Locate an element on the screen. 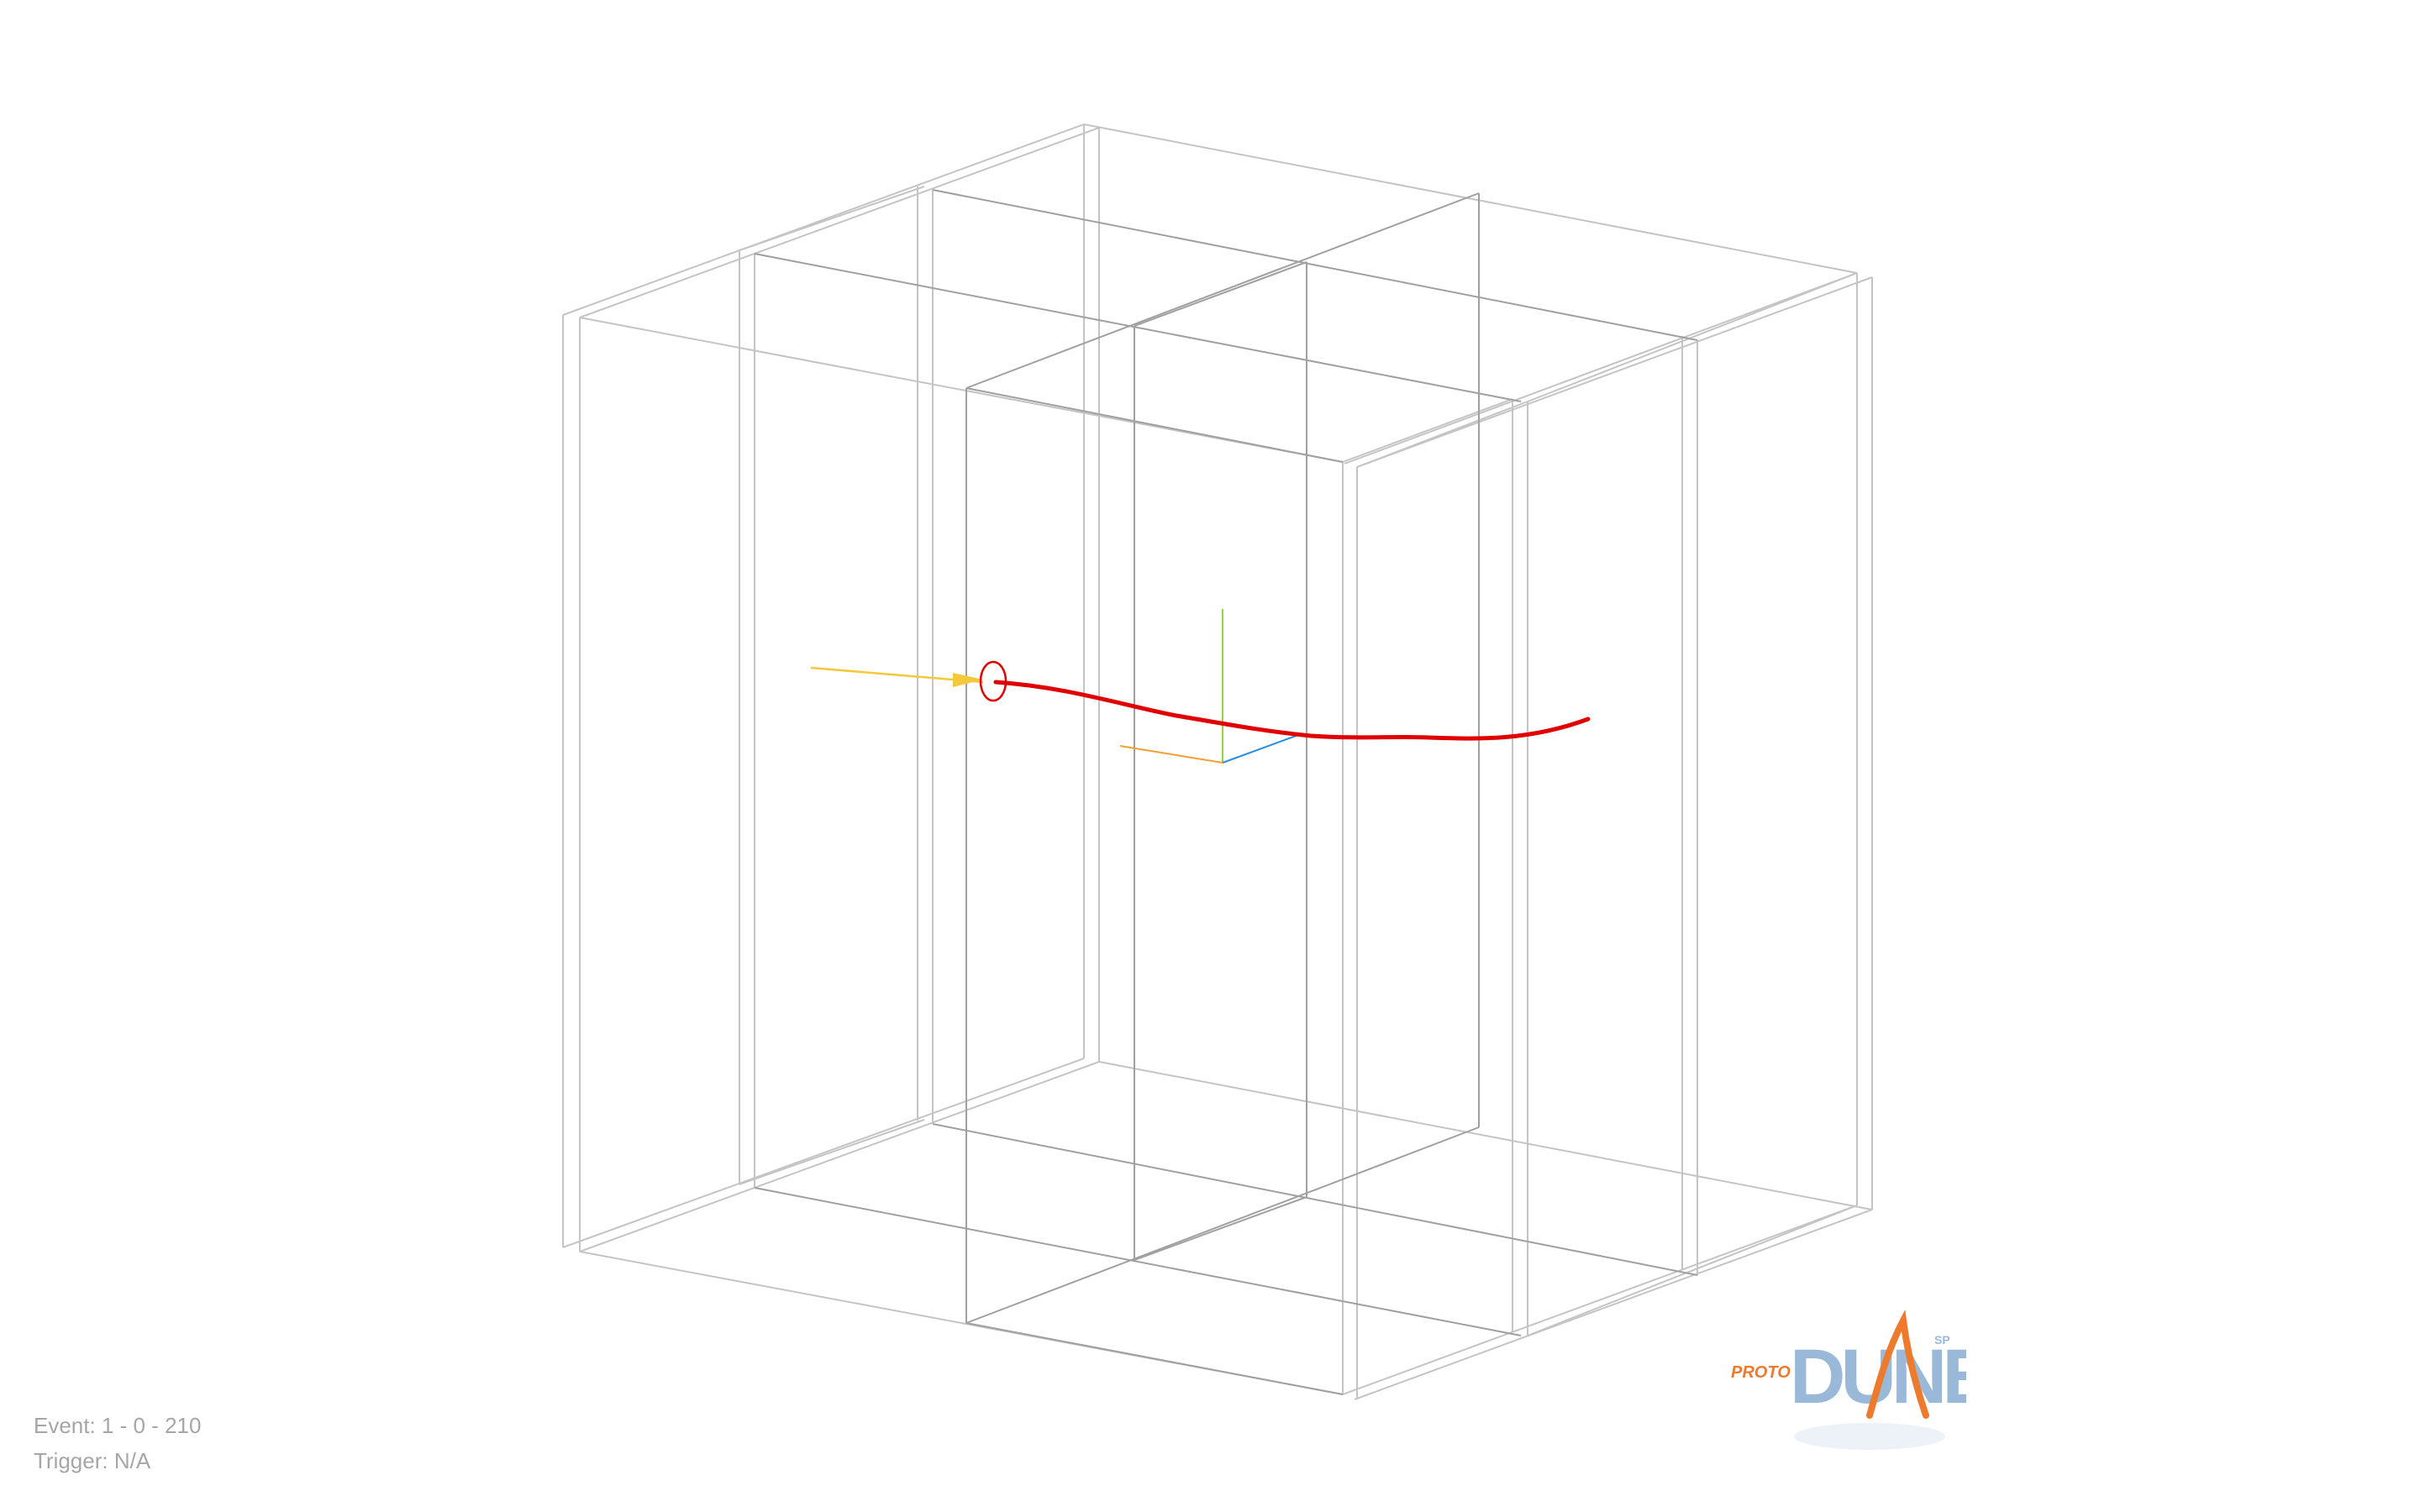 The image size is (2420, 1512). bottom-back-edge is located at coordinates (1485, 1135).